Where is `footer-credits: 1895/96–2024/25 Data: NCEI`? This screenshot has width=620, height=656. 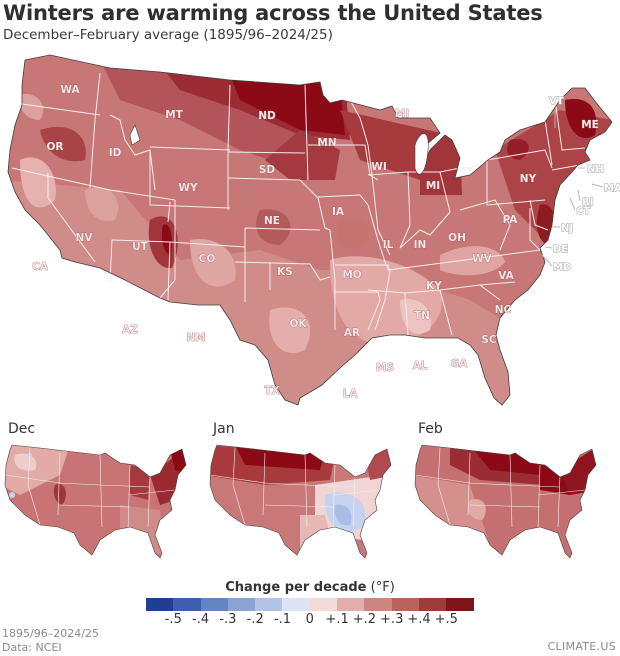 footer-credits: 1895/96–2024/25 Data: NCEI is located at coordinates (50, 641).